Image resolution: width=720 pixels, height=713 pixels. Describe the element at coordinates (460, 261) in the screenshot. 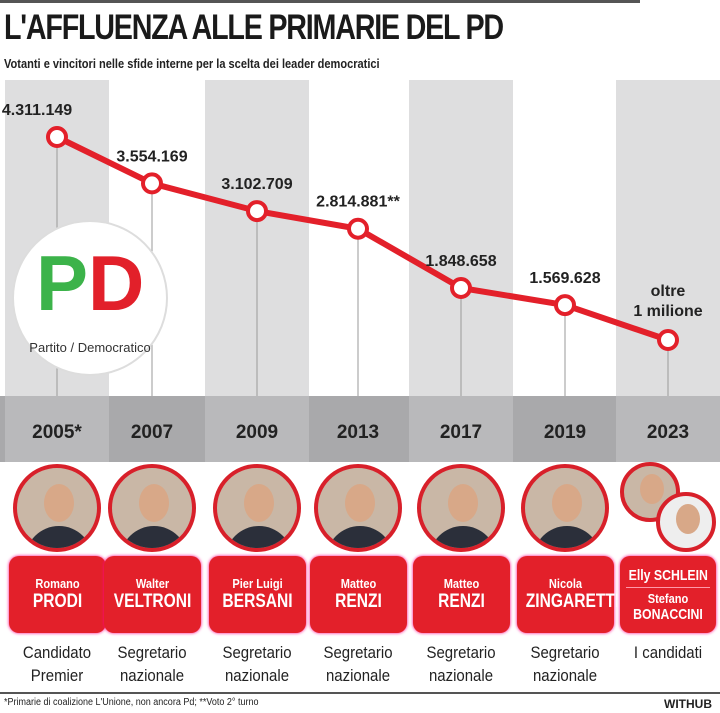

I see `data-label: 1.848.658` at that location.